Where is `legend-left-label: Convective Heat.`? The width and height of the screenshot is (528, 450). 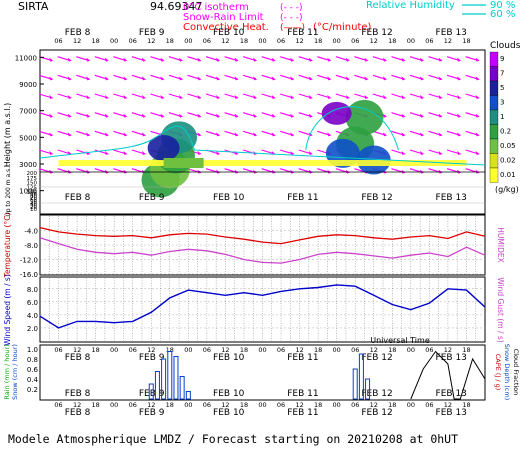
legend-left-label: Convective Heat. is located at coordinates (226, 27).